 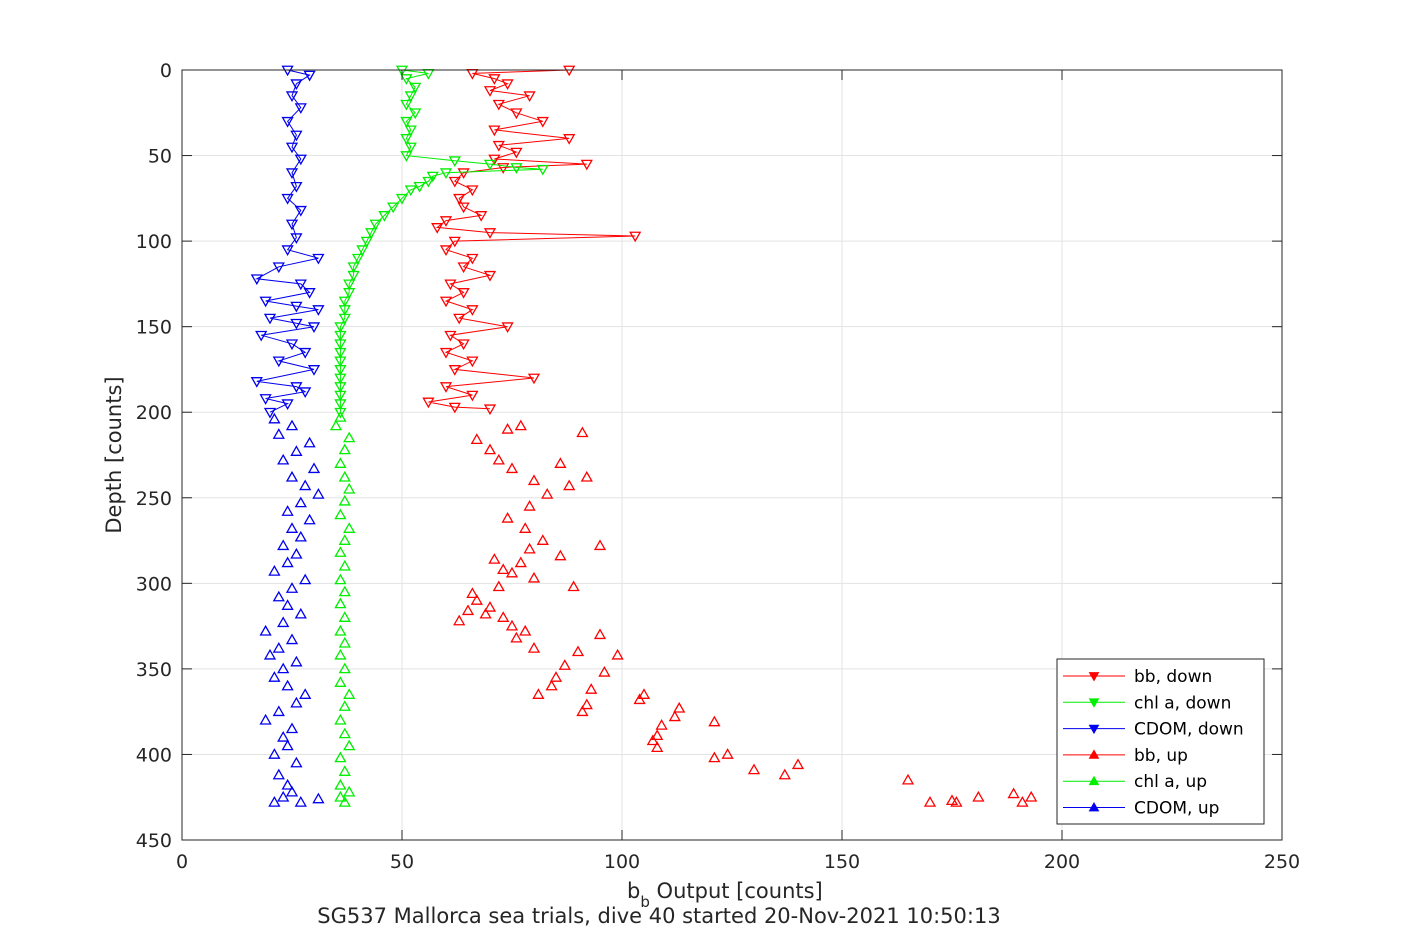 What do you see at coordinates (292, 609) in the screenshot?
I see `series-cdom-up` at bounding box center [292, 609].